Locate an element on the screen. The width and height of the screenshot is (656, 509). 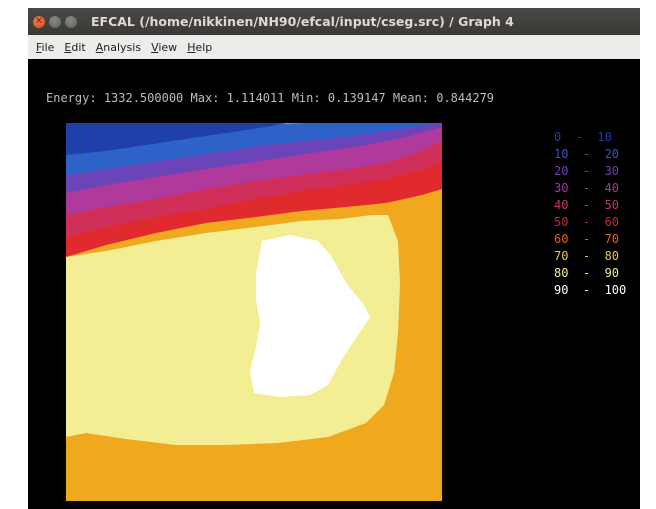
menu-file: File is located at coordinates (45, 47).